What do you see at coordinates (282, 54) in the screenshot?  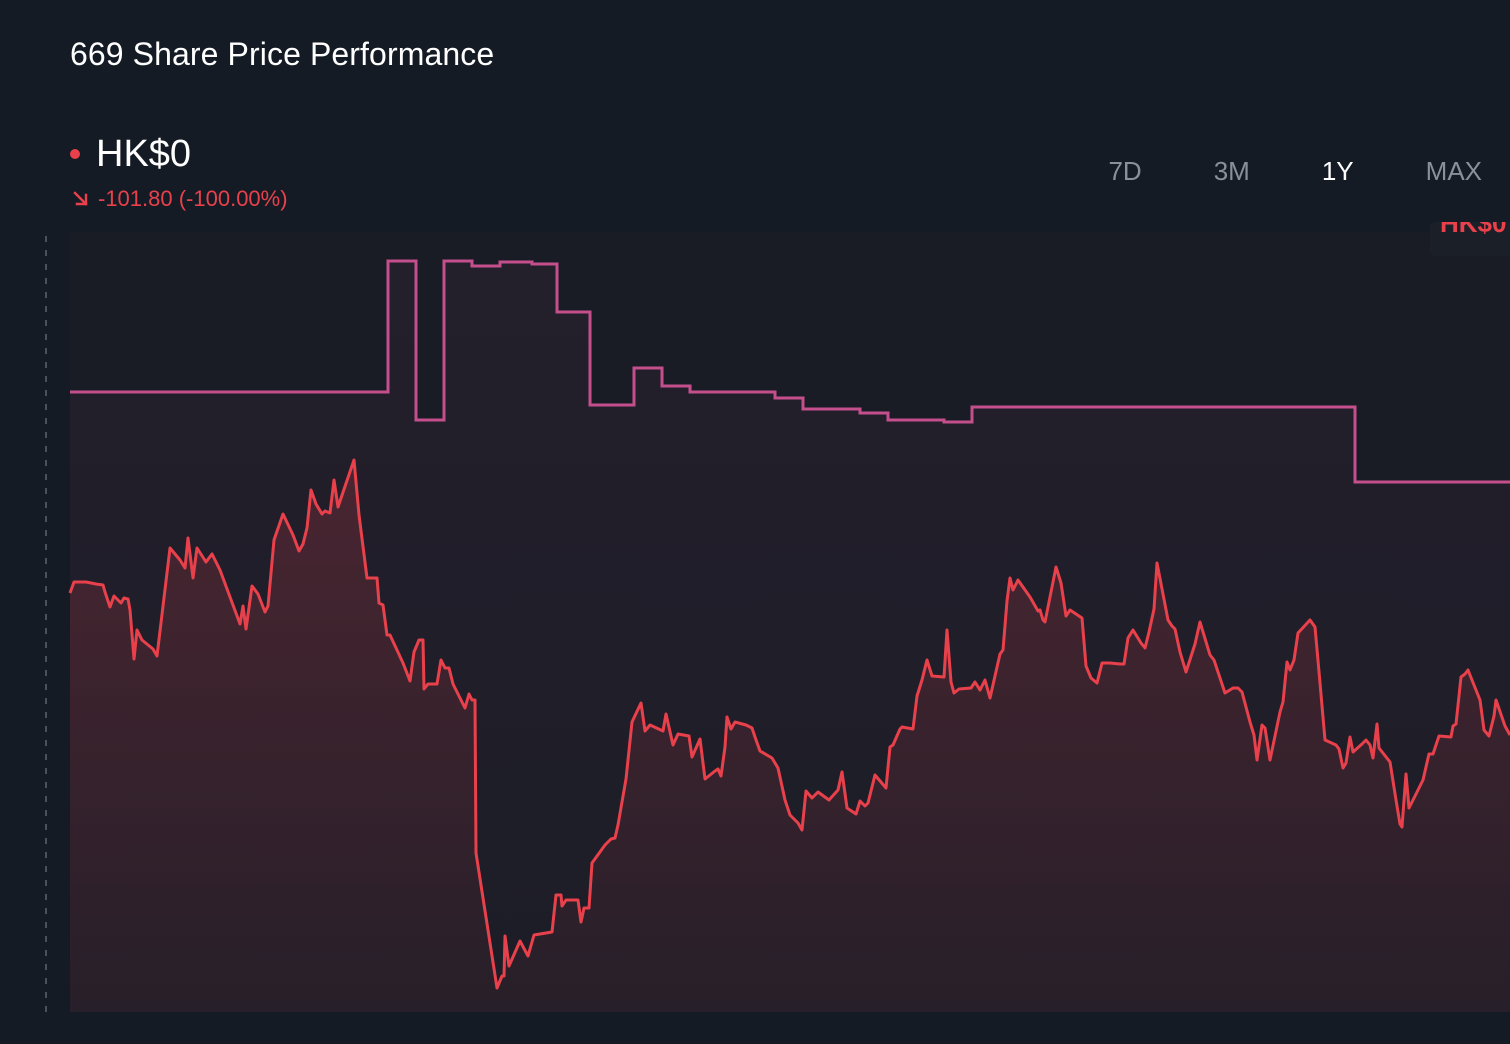 I see `page-title: 669 Share Price Performance` at bounding box center [282, 54].